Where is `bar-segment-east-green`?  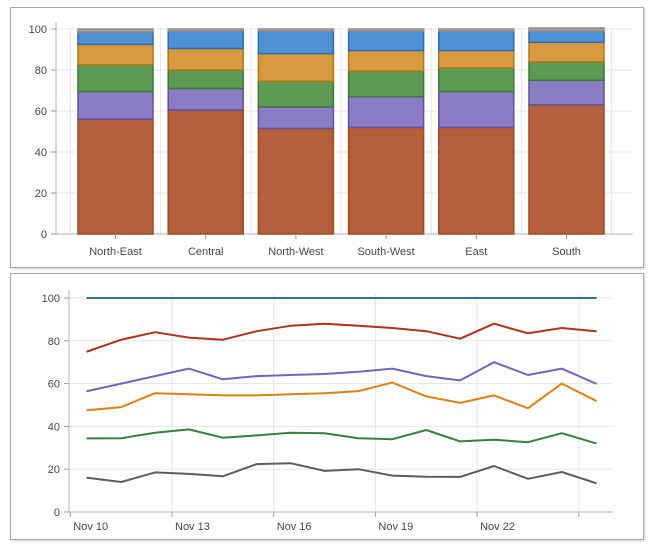 bar-segment-east-green is located at coordinates (476, 80).